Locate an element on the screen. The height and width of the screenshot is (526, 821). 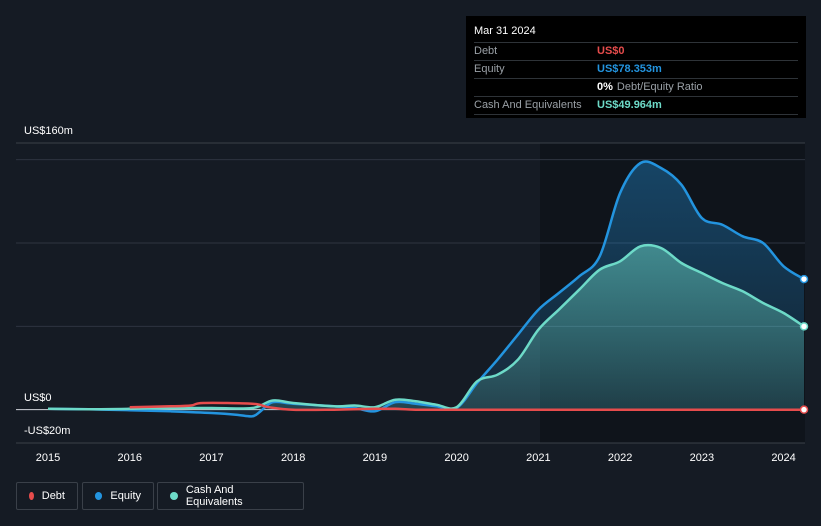
x-tick-label-2019: 2019 is located at coordinates (375, 458).